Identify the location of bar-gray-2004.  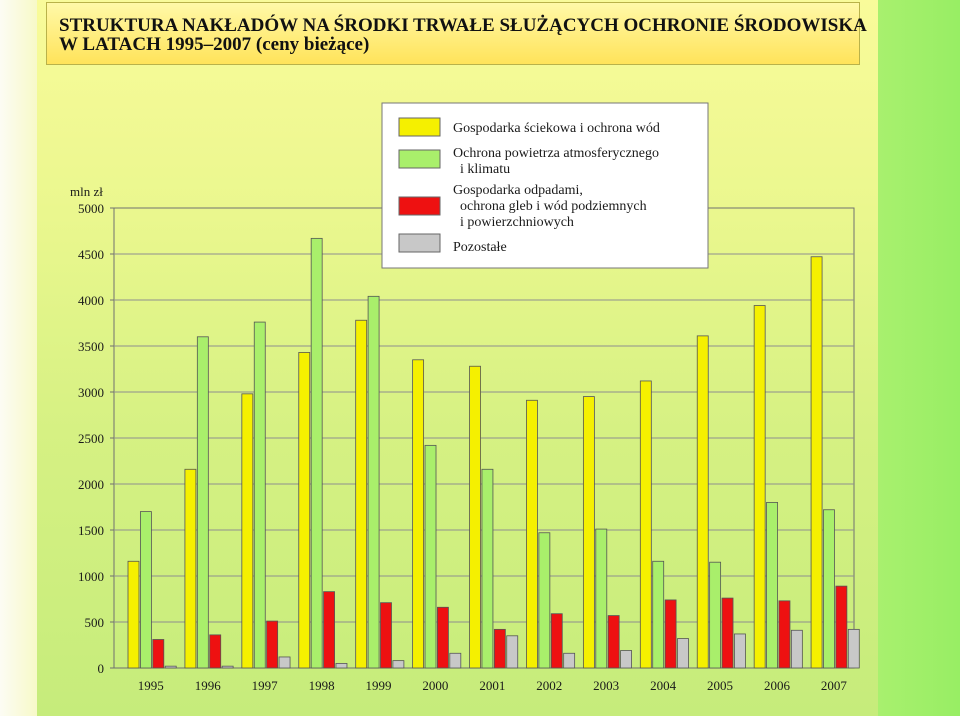
(683, 653).